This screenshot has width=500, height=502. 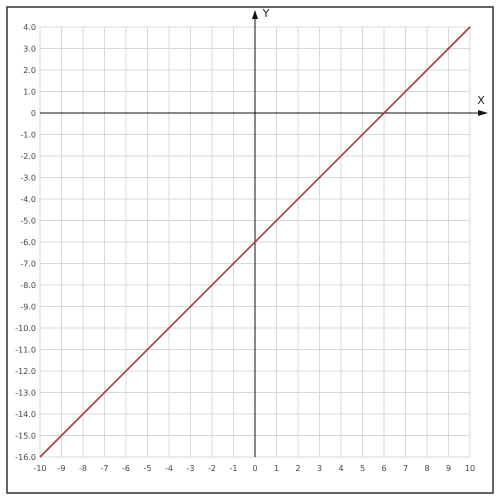 What do you see at coordinates (148, 468) in the screenshot?
I see `x-tick-label: -5` at bounding box center [148, 468].